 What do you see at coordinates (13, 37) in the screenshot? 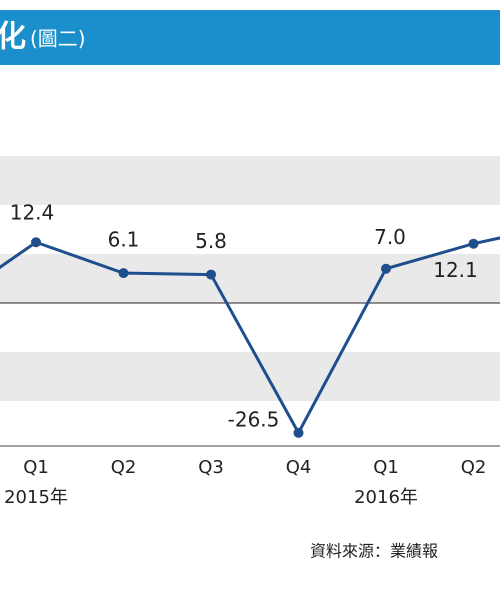
I see `chart-title: 化` at bounding box center [13, 37].